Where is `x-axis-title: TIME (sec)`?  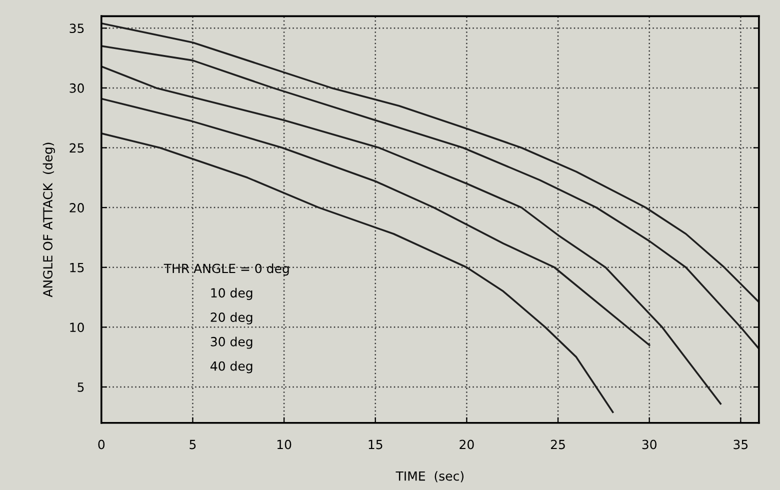 x-axis-title: TIME (sec) is located at coordinates (430, 476).